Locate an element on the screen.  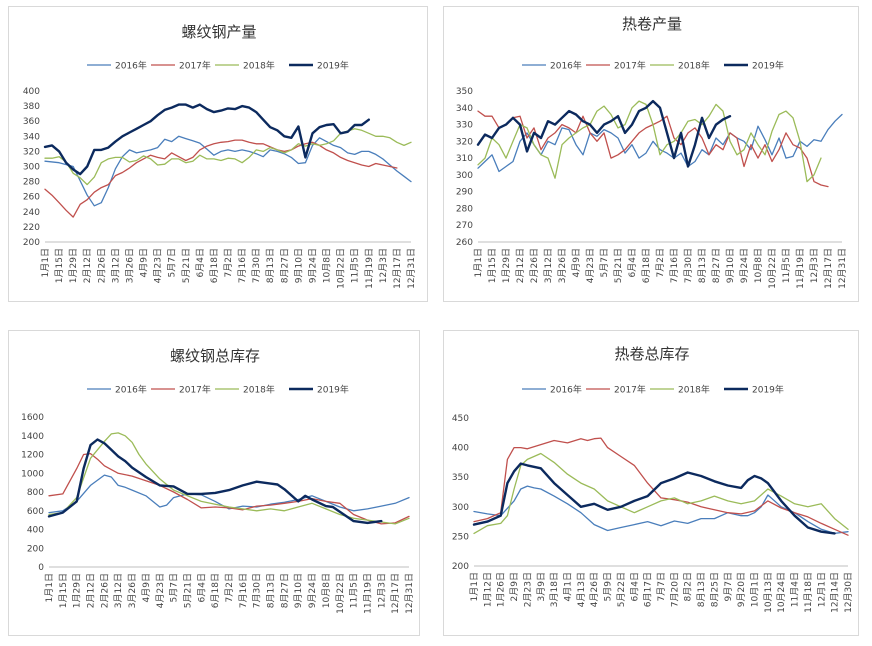
x-tick-label: 5月22日 is located at coordinates (621, 589).